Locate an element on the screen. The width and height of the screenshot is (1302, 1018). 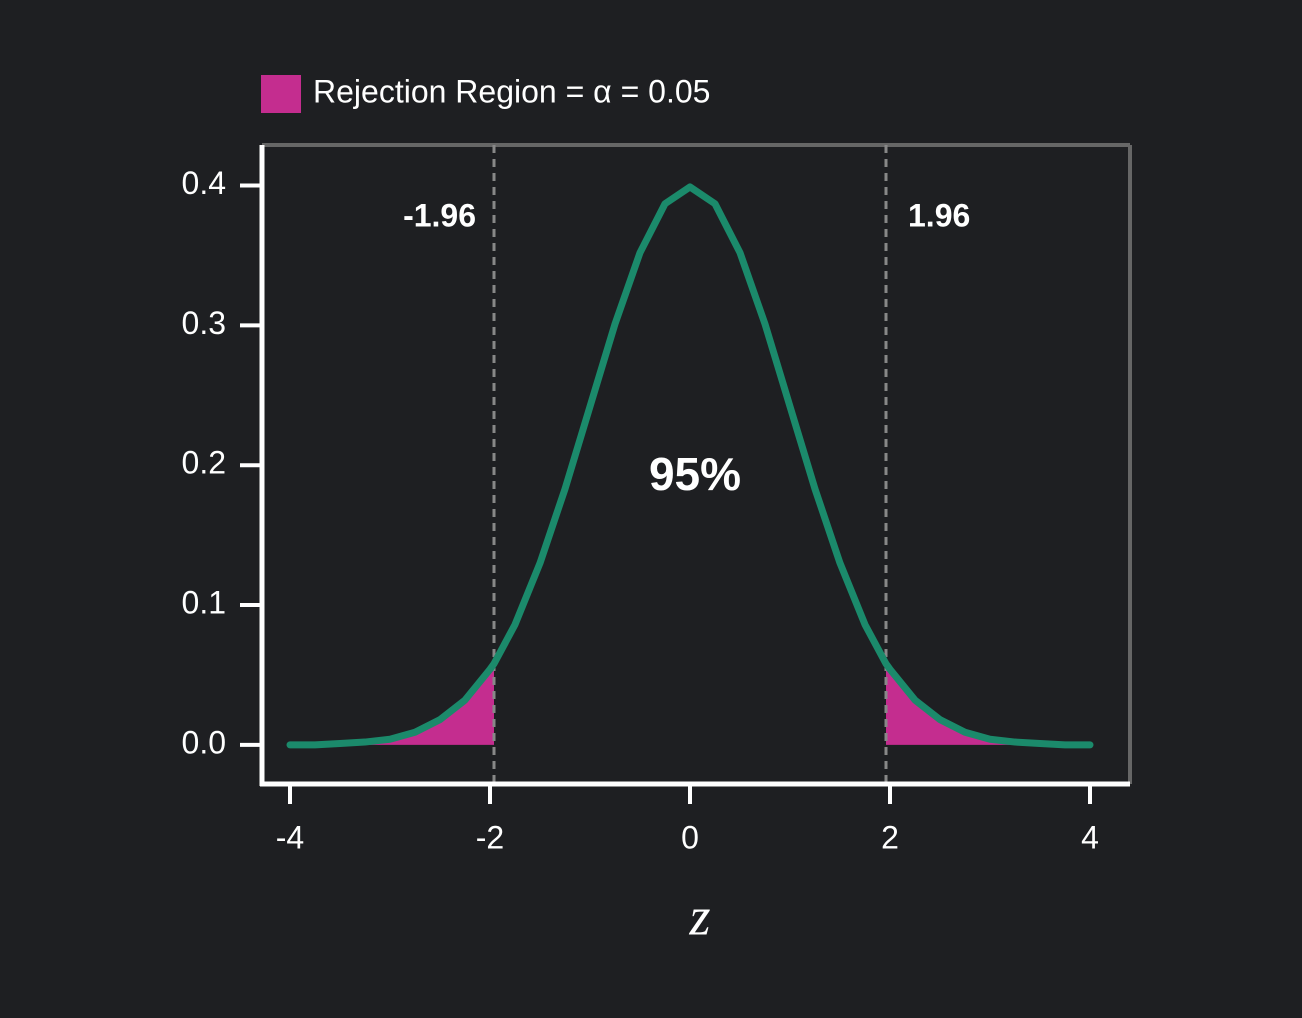
center-annotation: 95% is located at coordinates (695, 474).